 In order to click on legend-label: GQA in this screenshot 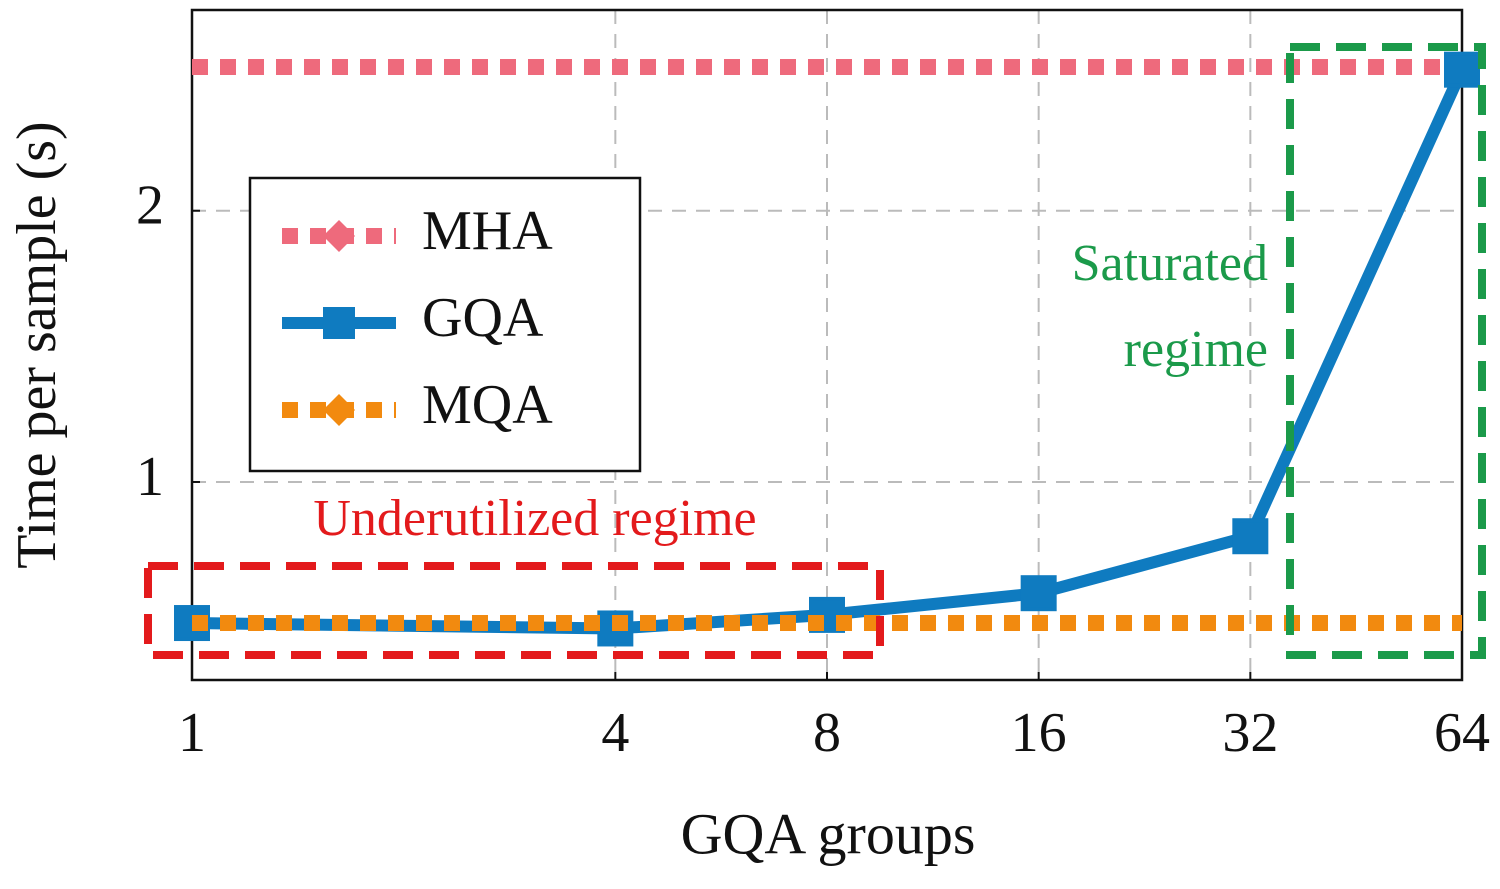, I will do `click(483, 318)`.